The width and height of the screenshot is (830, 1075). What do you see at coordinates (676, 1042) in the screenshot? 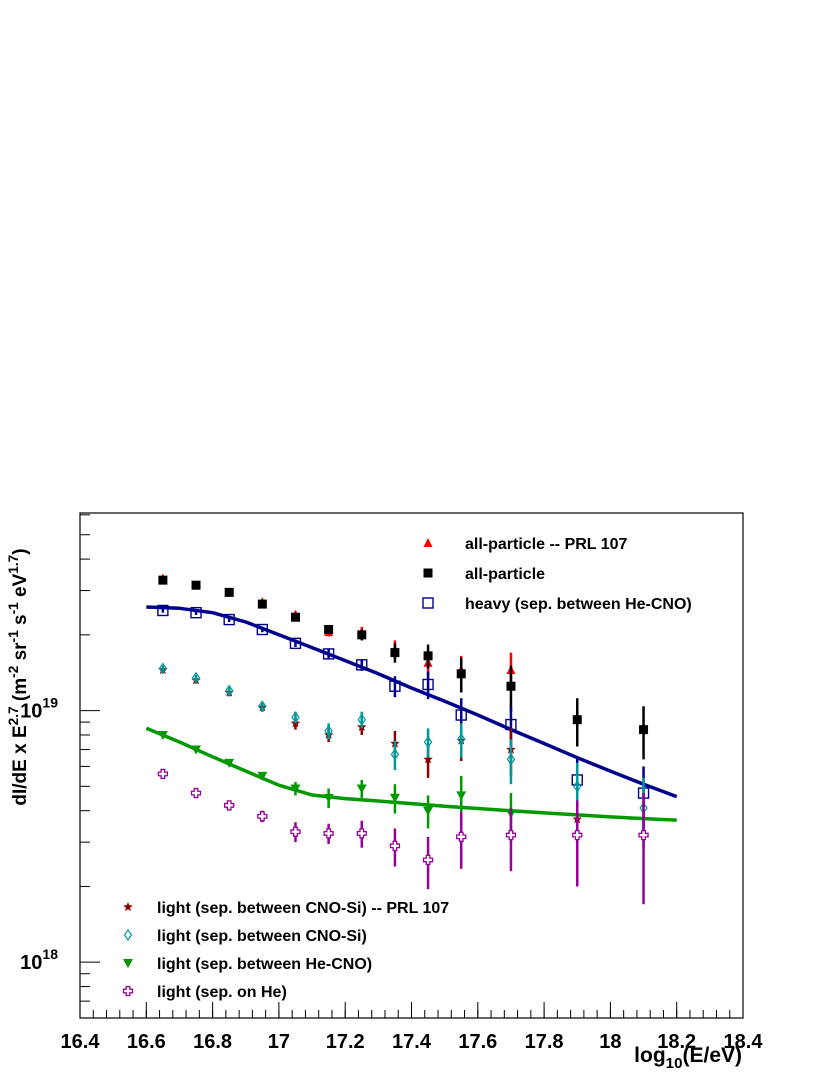
I see `x-tick-label: 18.2` at bounding box center [676, 1042].